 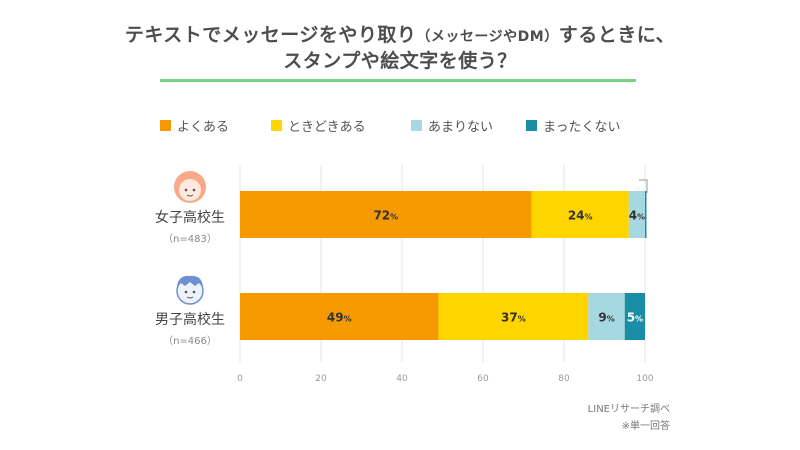 I want to click on data-label-girls-tokidoki: 24%, so click(x=580, y=216).